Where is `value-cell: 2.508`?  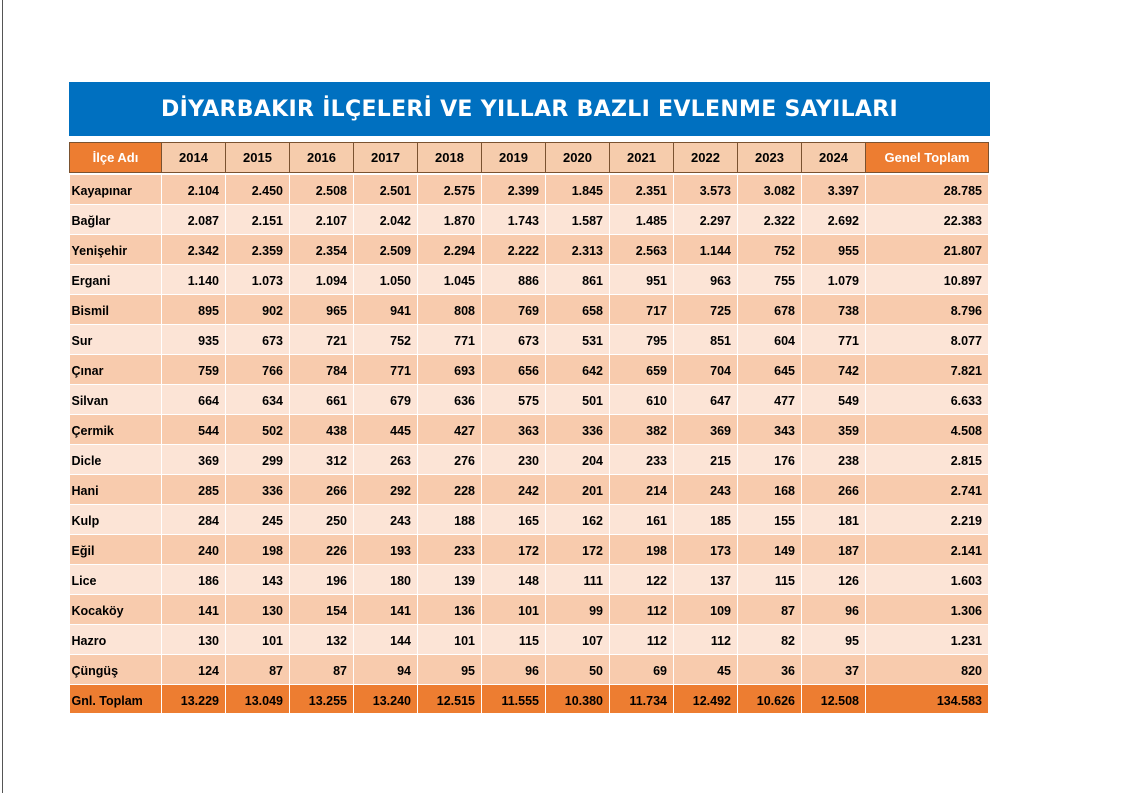
value-cell: 2.508 is located at coordinates (321, 189).